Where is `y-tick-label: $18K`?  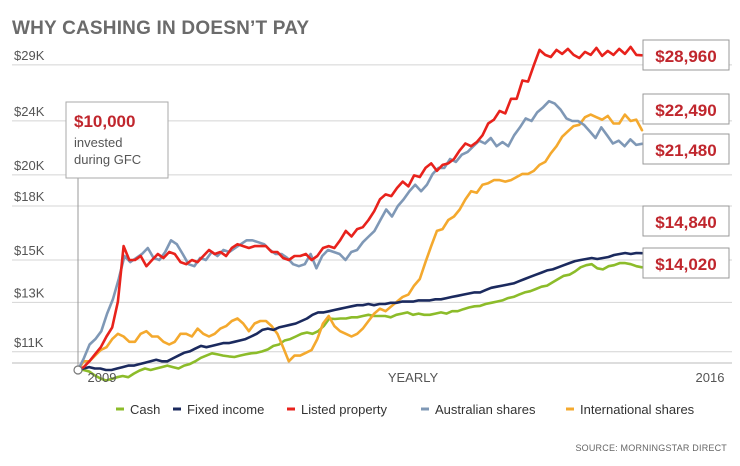 y-tick-label: $18K is located at coordinates (29, 196).